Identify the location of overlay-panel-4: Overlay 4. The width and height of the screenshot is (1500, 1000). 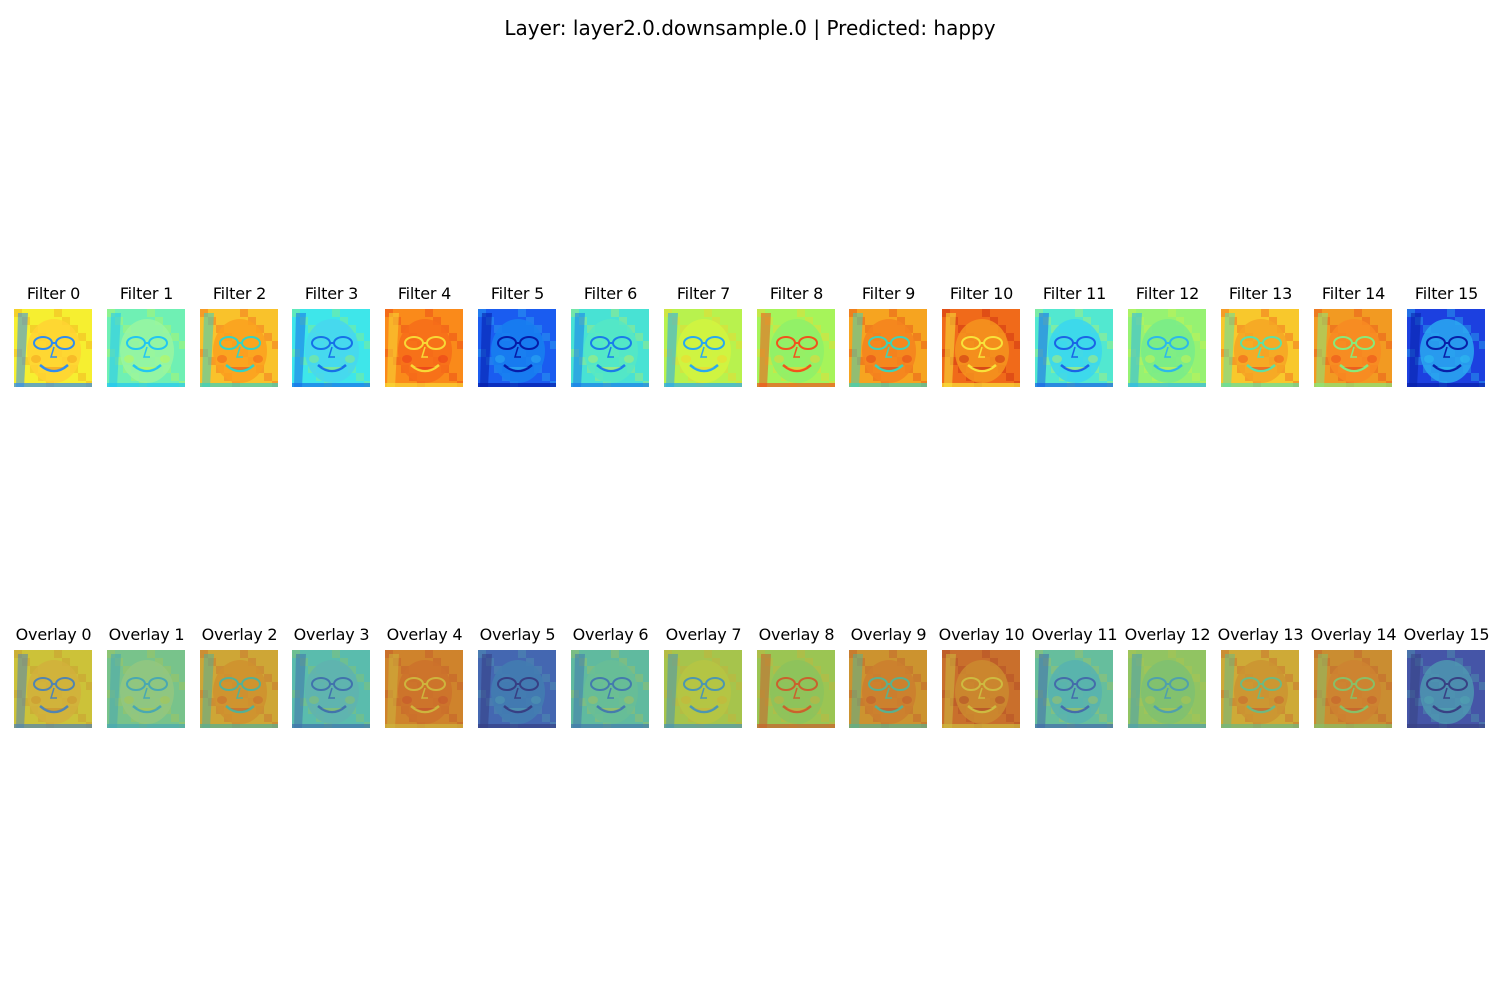
(424, 676).